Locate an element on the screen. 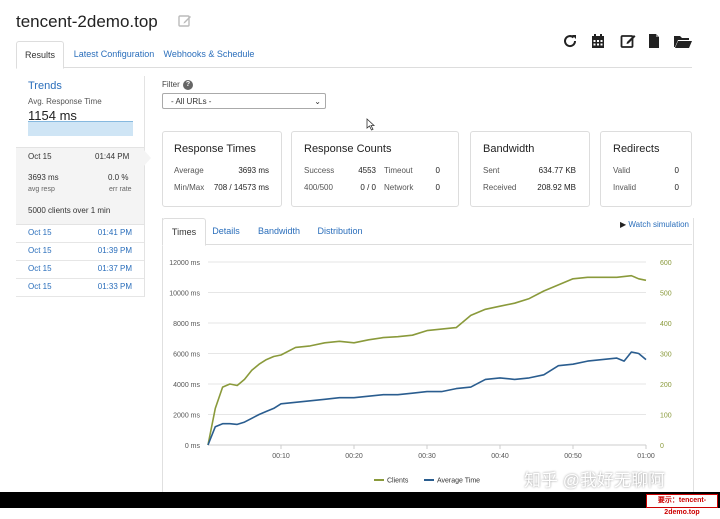  x-tick-label: 00:10 is located at coordinates (281, 456).